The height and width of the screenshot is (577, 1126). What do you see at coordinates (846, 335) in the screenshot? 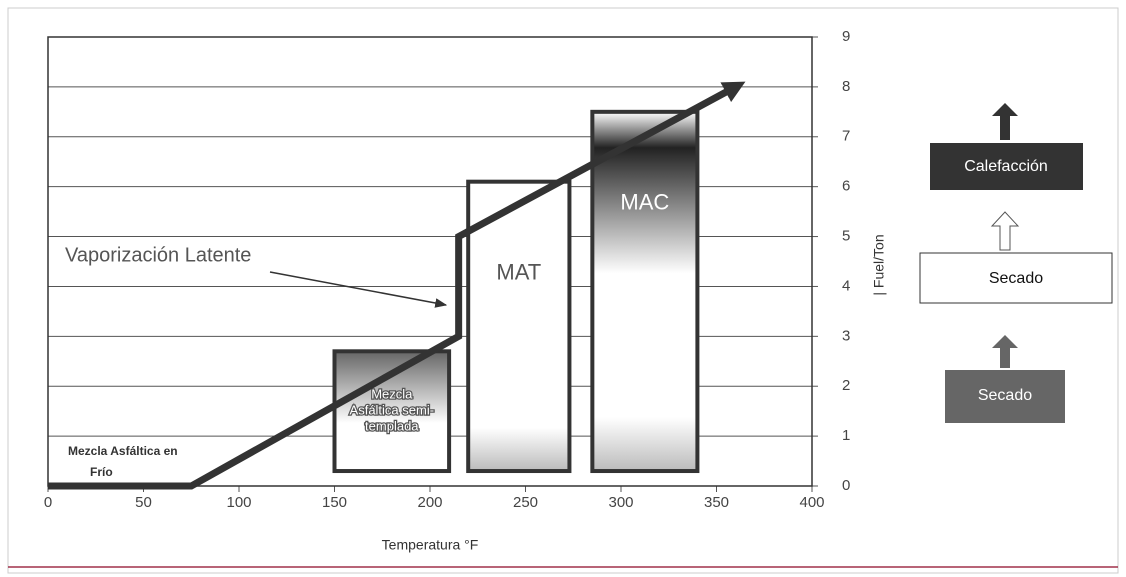
I see `y-tick-label: 3` at bounding box center [846, 335].